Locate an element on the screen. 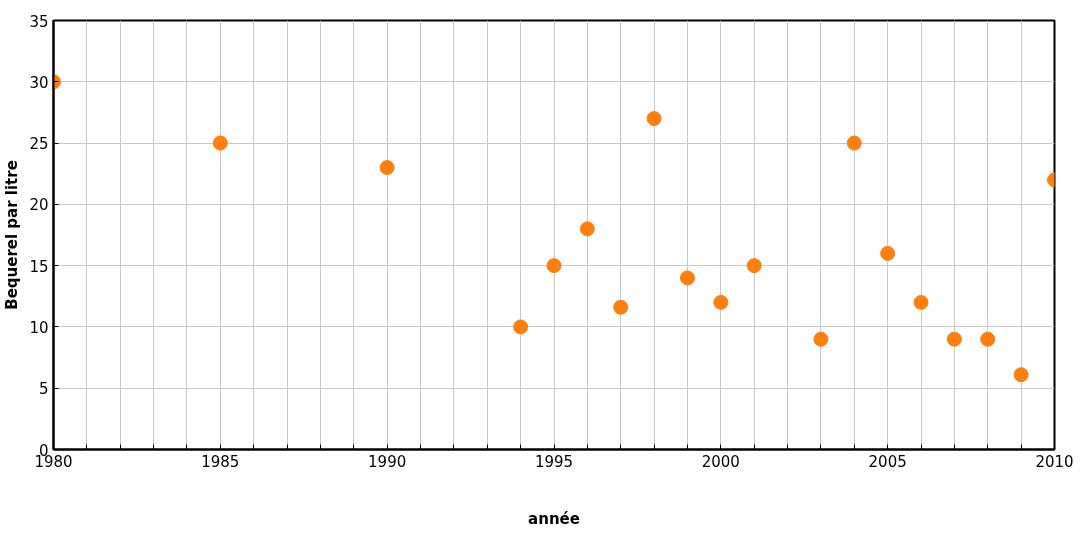 This screenshot has height=533, width=1082. y-axis-title: Bequerel par litre is located at coordinates (12, 235).